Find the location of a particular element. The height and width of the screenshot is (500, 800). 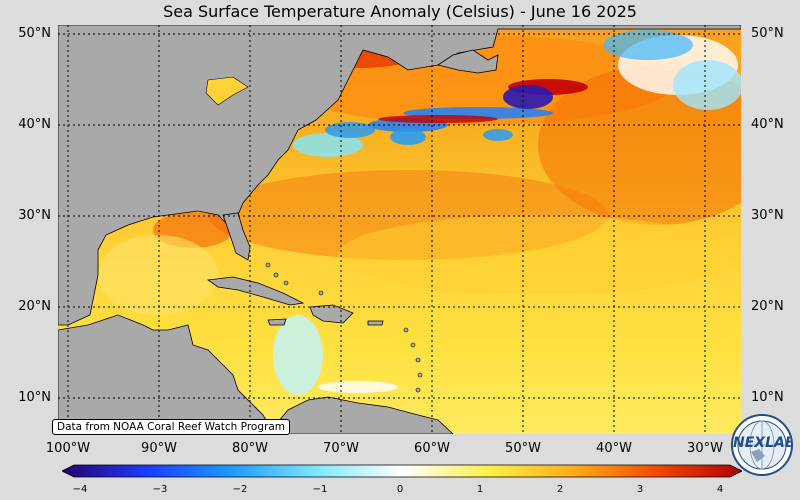

lon-label: 90°W is located at coordinates (159, 448).